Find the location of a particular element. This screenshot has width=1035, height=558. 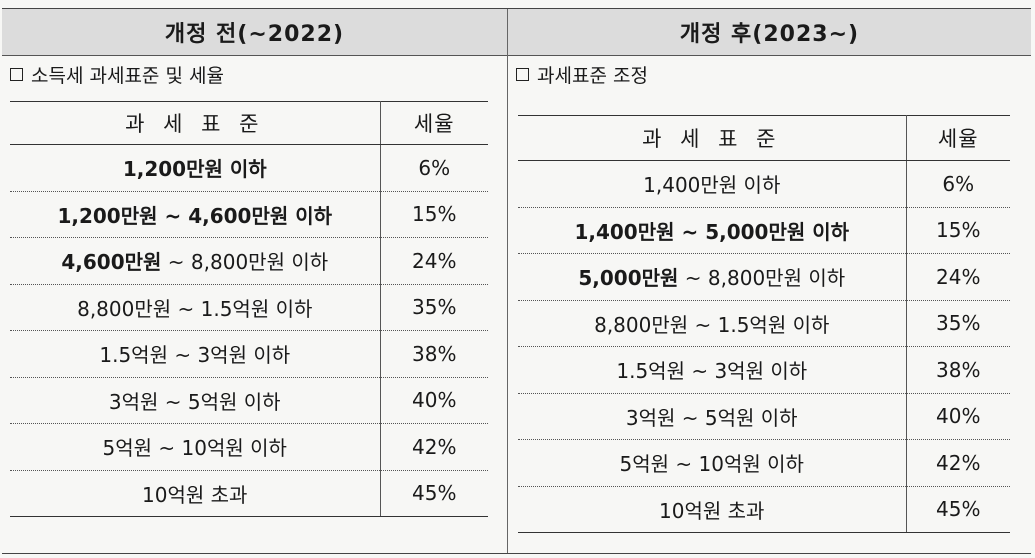

tax-base-cell: 5,000만원 ~ 8,800만원 이하 is located at coordinates (712, 277).